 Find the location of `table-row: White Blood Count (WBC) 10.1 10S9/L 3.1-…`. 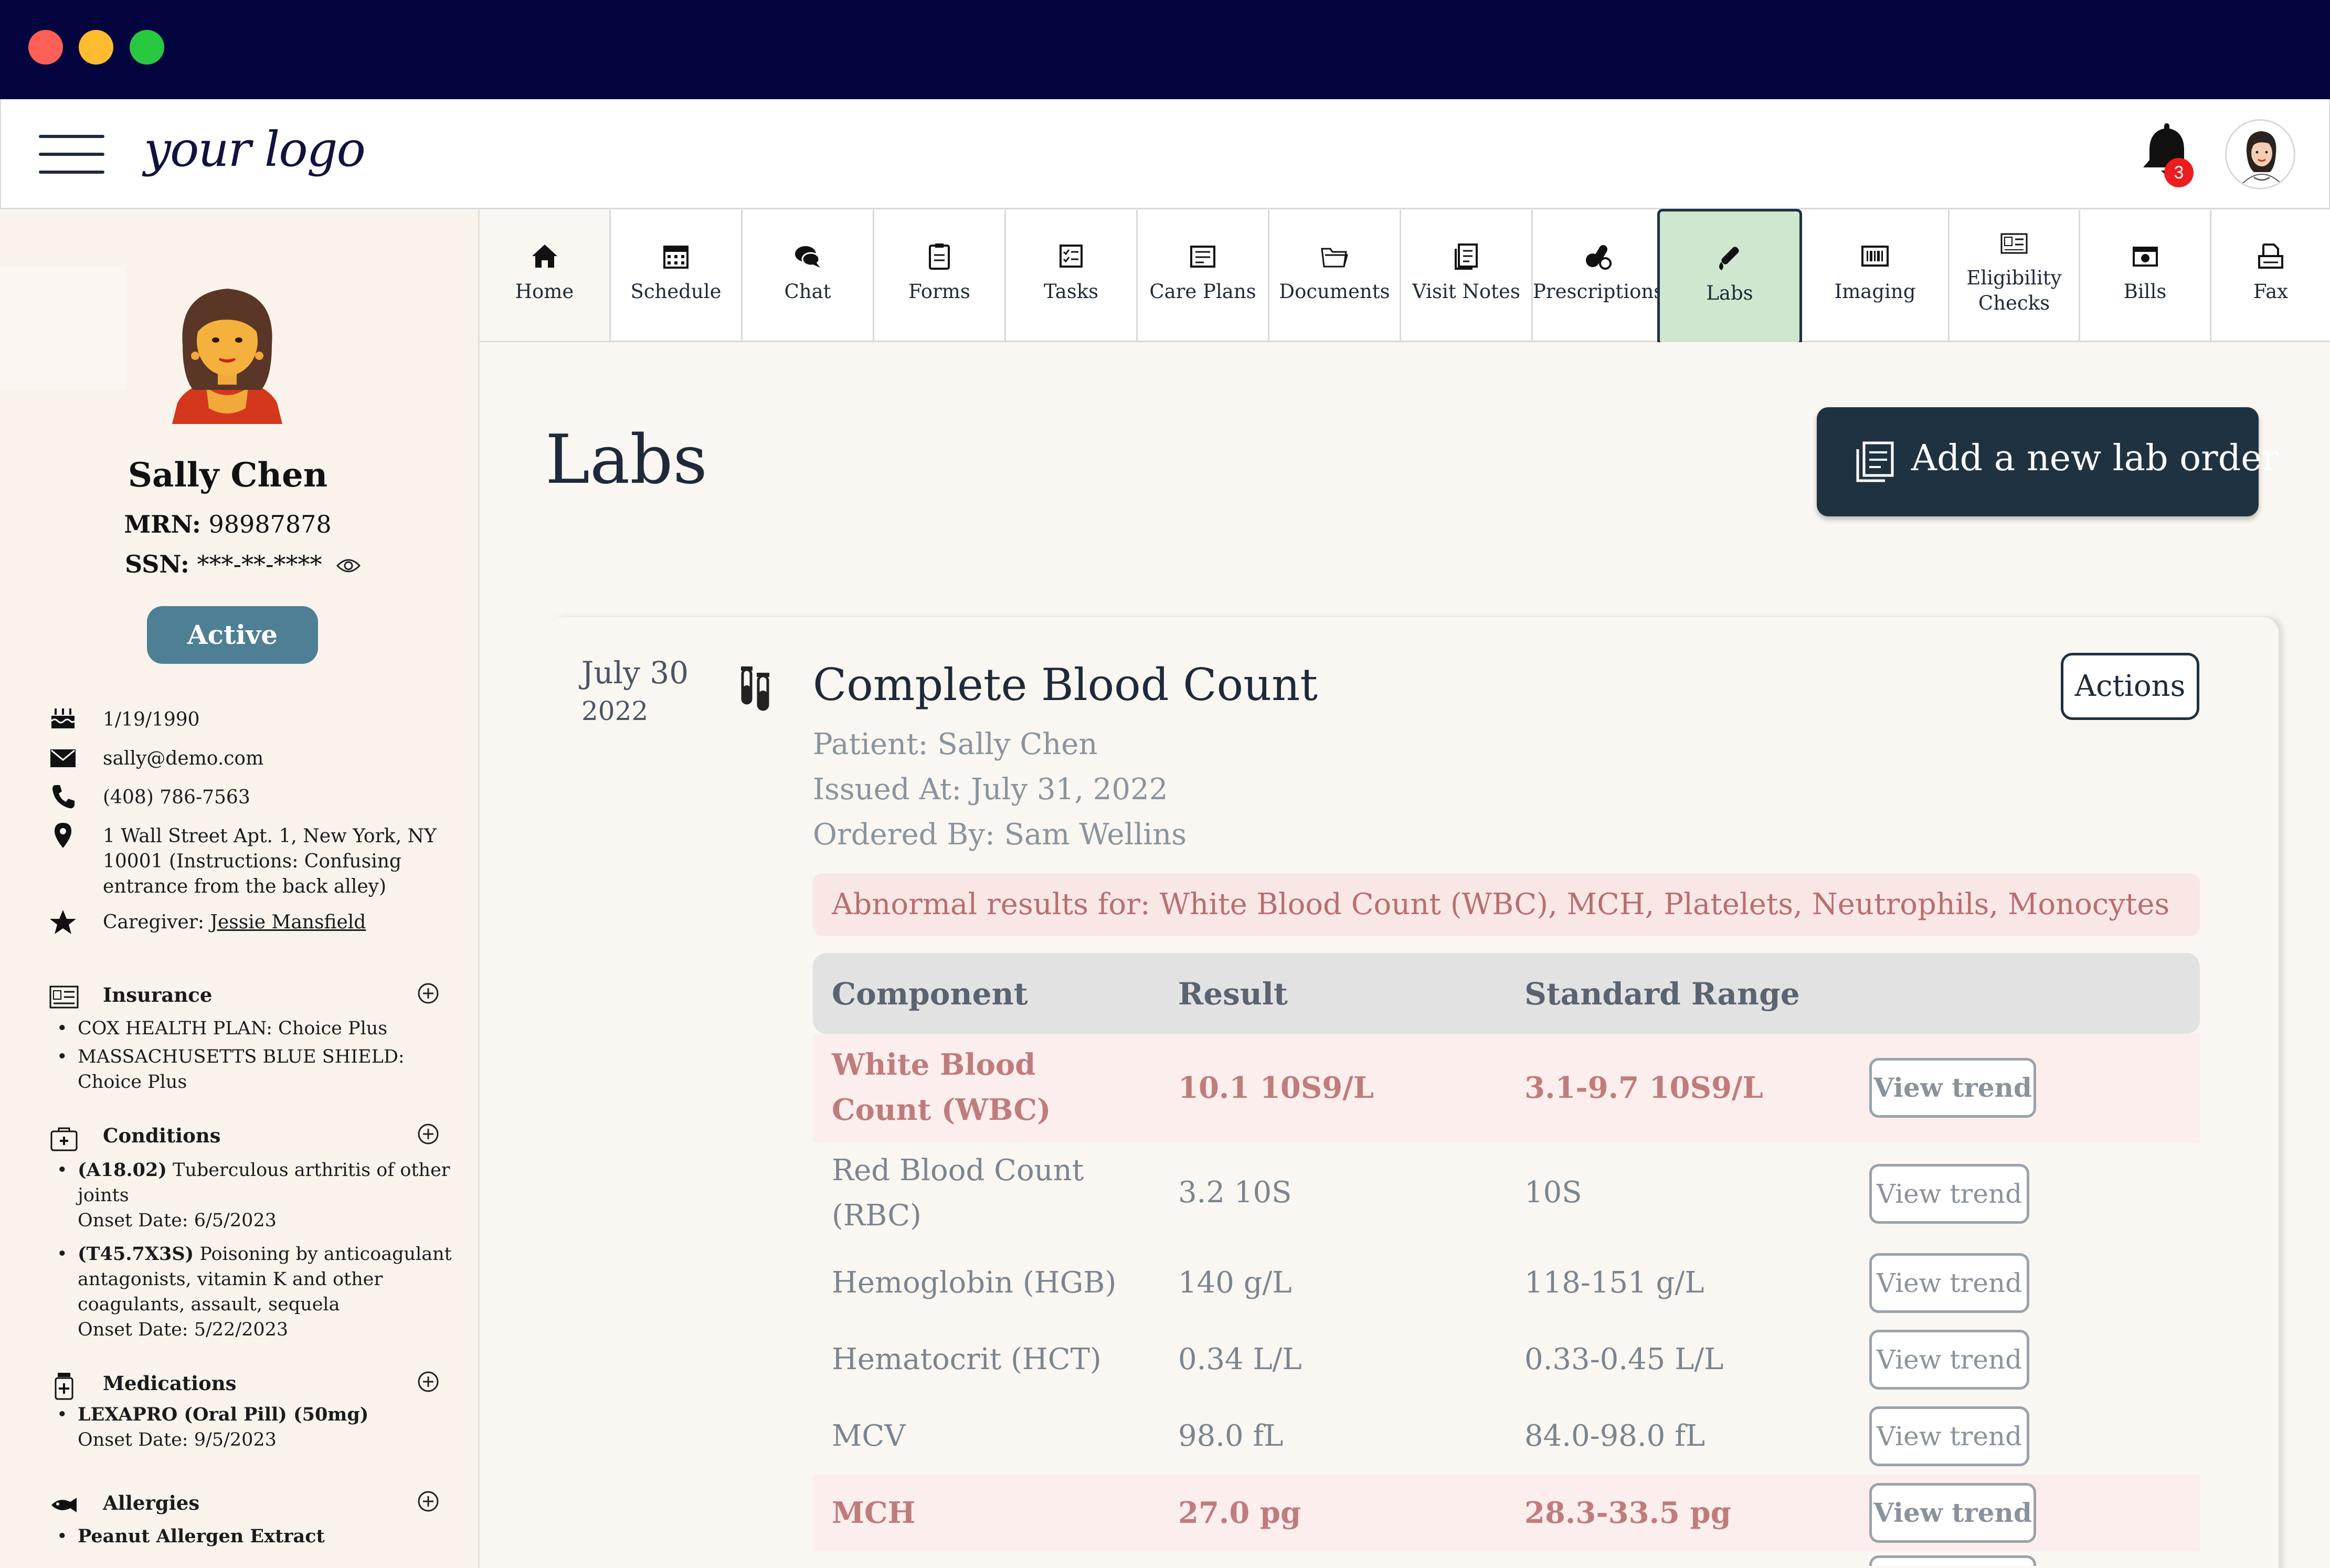

table-row: White Blood Count (WBC) 10.1 10S9/L 3.1-… is located at coordinates (1506, 1088).